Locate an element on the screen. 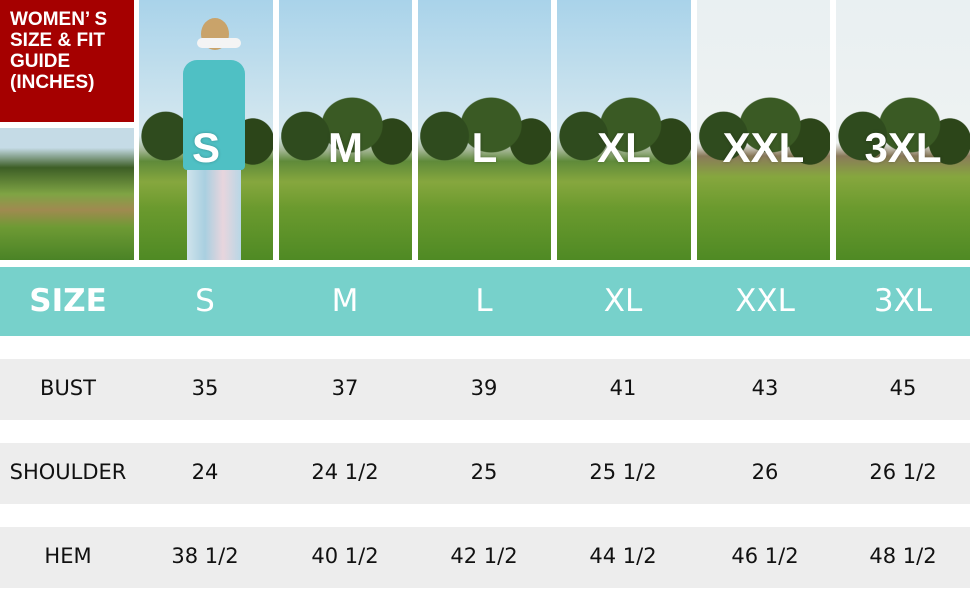  measurement-row: HEM 38 1/2 40 1/2 42 1/2 44 1/2 46 1/2 48 1/2 is located at coordinates (485, 557).